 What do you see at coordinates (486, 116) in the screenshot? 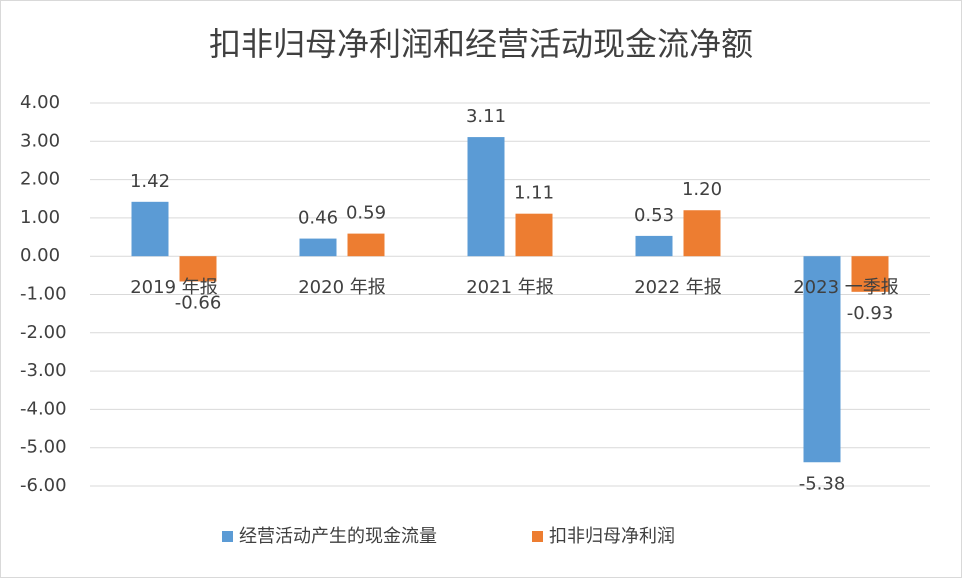
I see `data-label: 3.11` at bounding box center [486, 116].